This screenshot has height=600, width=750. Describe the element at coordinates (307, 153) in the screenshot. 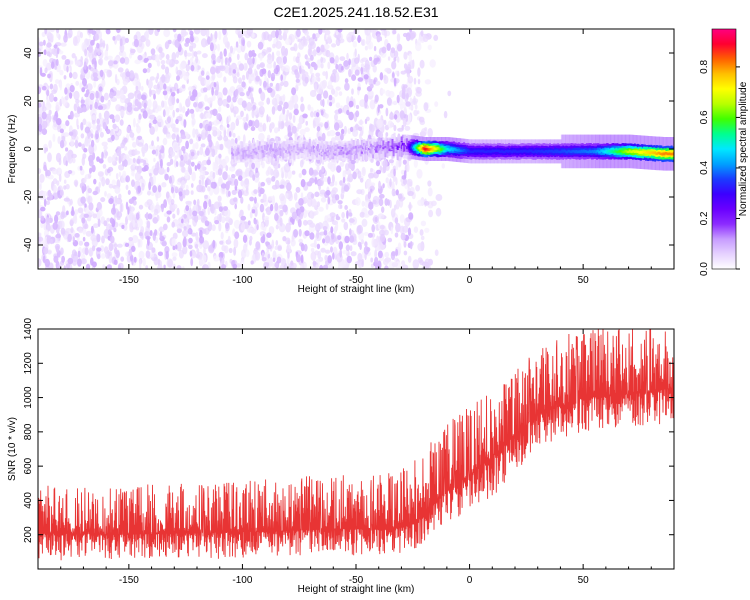

I see `spectrogram-track-mark` at that location.